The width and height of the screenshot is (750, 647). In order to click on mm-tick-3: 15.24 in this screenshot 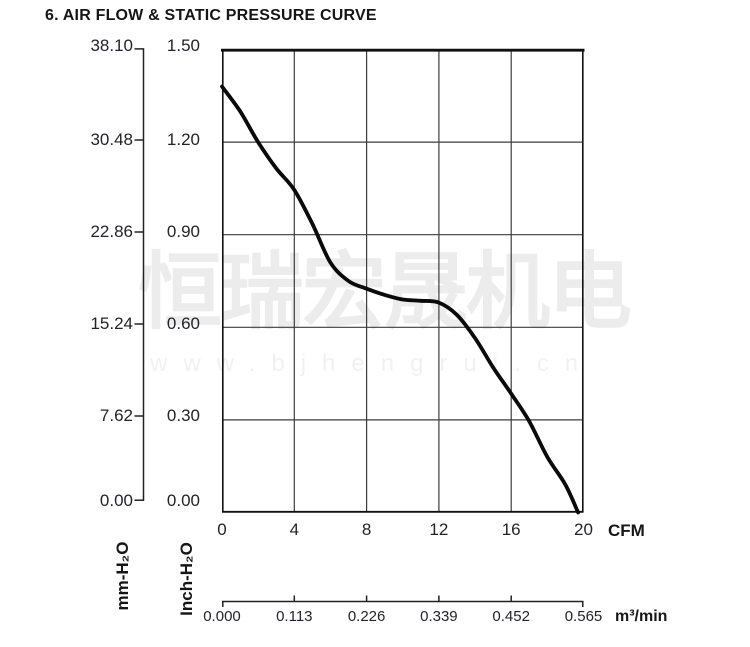, I will do `click(111, 323)`.